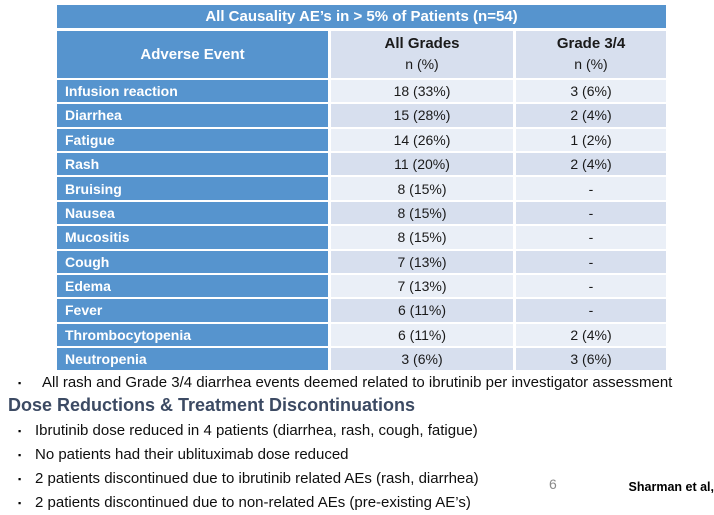 The width and height of the screenshot is (714, 515). What do you see at coordinates (192, 139) in the screenshot?
I see `table-row-event: Fatigue` at bounding box center [192, 139].